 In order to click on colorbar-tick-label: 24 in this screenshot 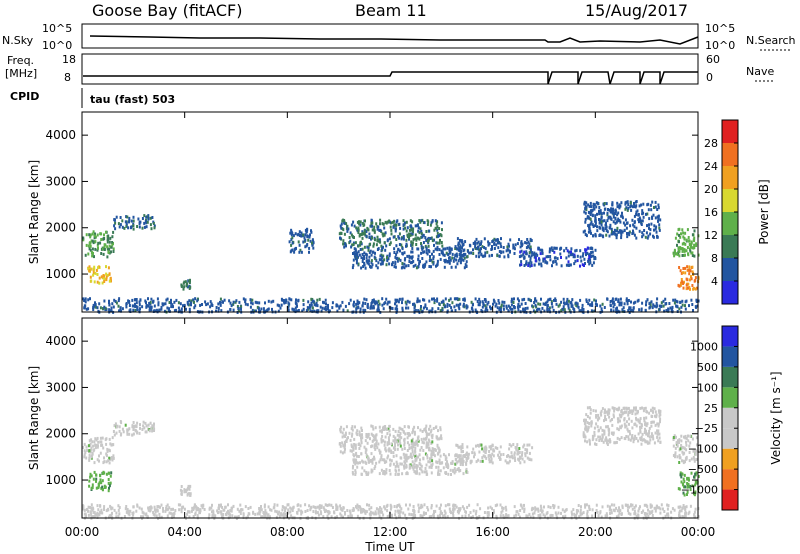, I will do `click(711, 166)`.